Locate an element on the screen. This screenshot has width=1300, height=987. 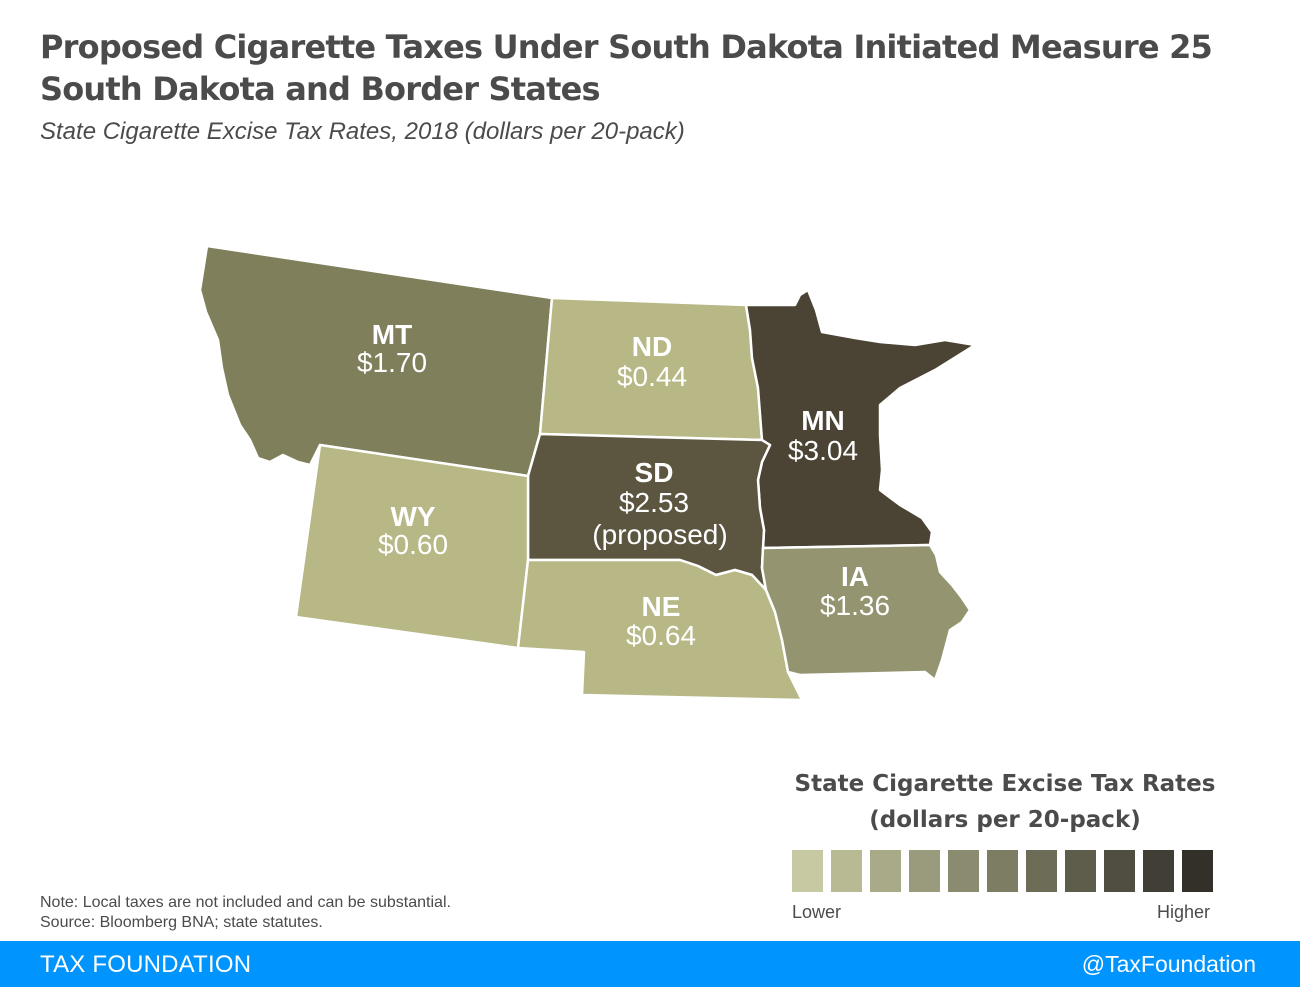
state-abbr-sd: SD is located at coordinates (654, 472).